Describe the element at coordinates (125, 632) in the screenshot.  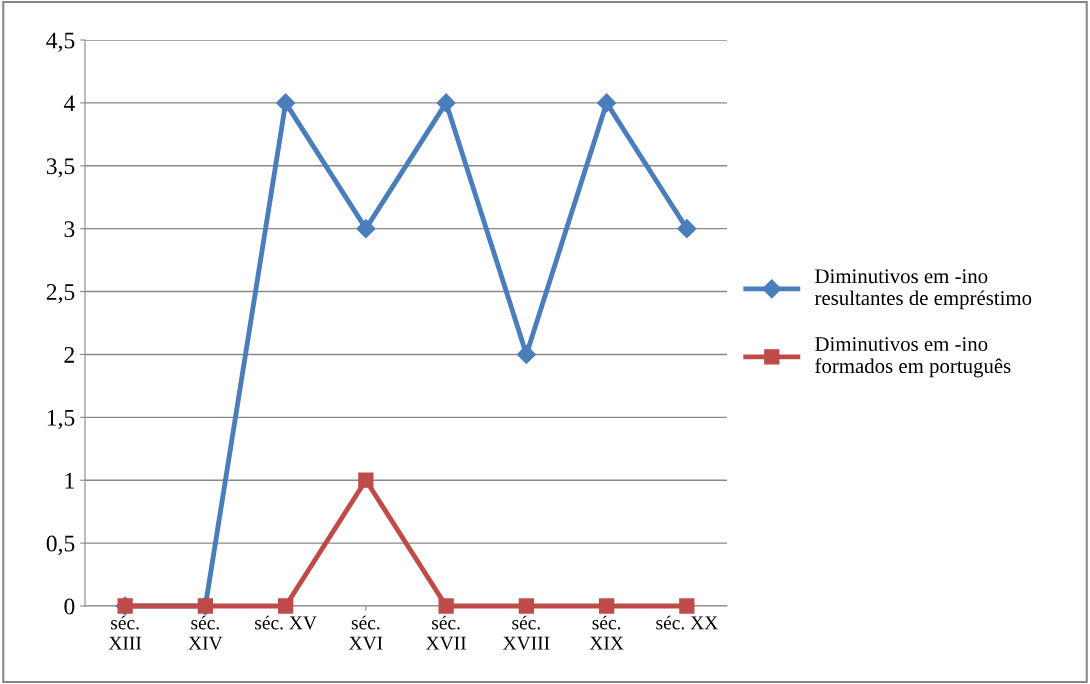
I see `x-tick-label: séc. XIII` at that location.